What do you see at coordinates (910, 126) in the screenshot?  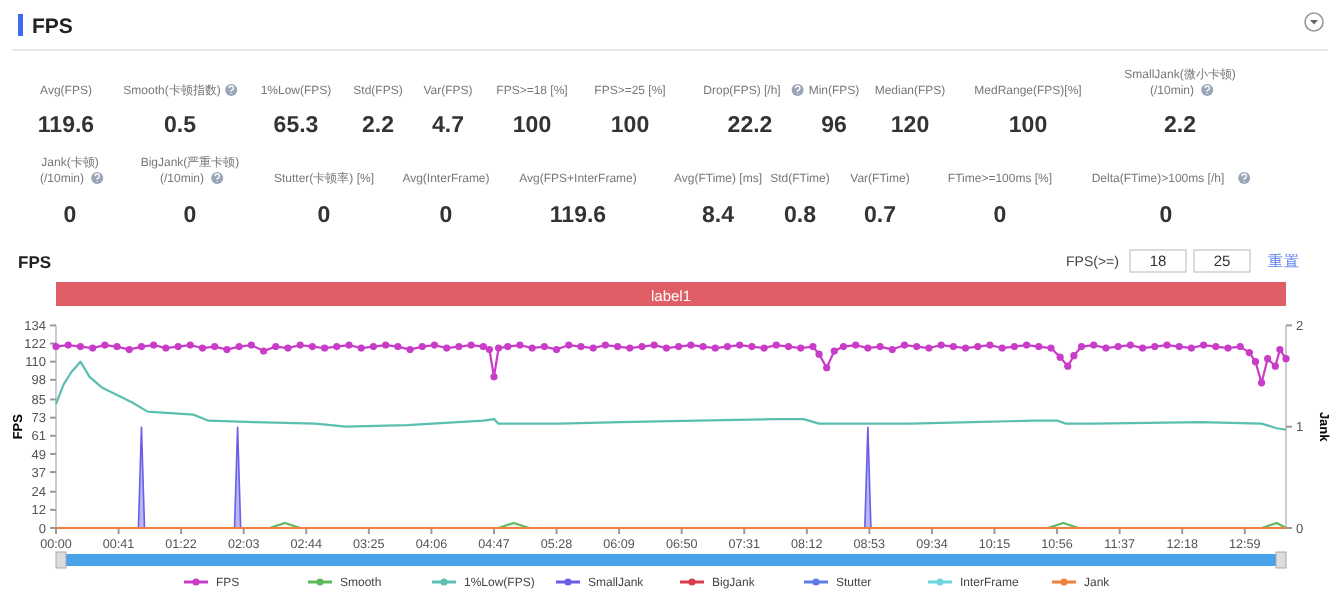 I see `data-label: 120` at bounding box center [910, 126].